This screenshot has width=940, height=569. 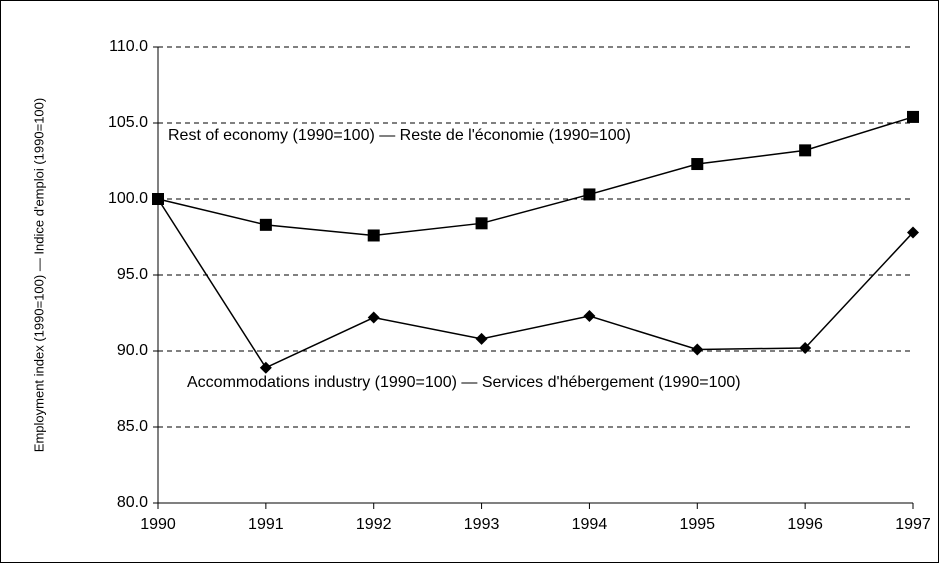 What do you see at coordinates (132, 502) in the screenshot?
I see `y-tick-label: 80.0` at bounding box center [132, 502].